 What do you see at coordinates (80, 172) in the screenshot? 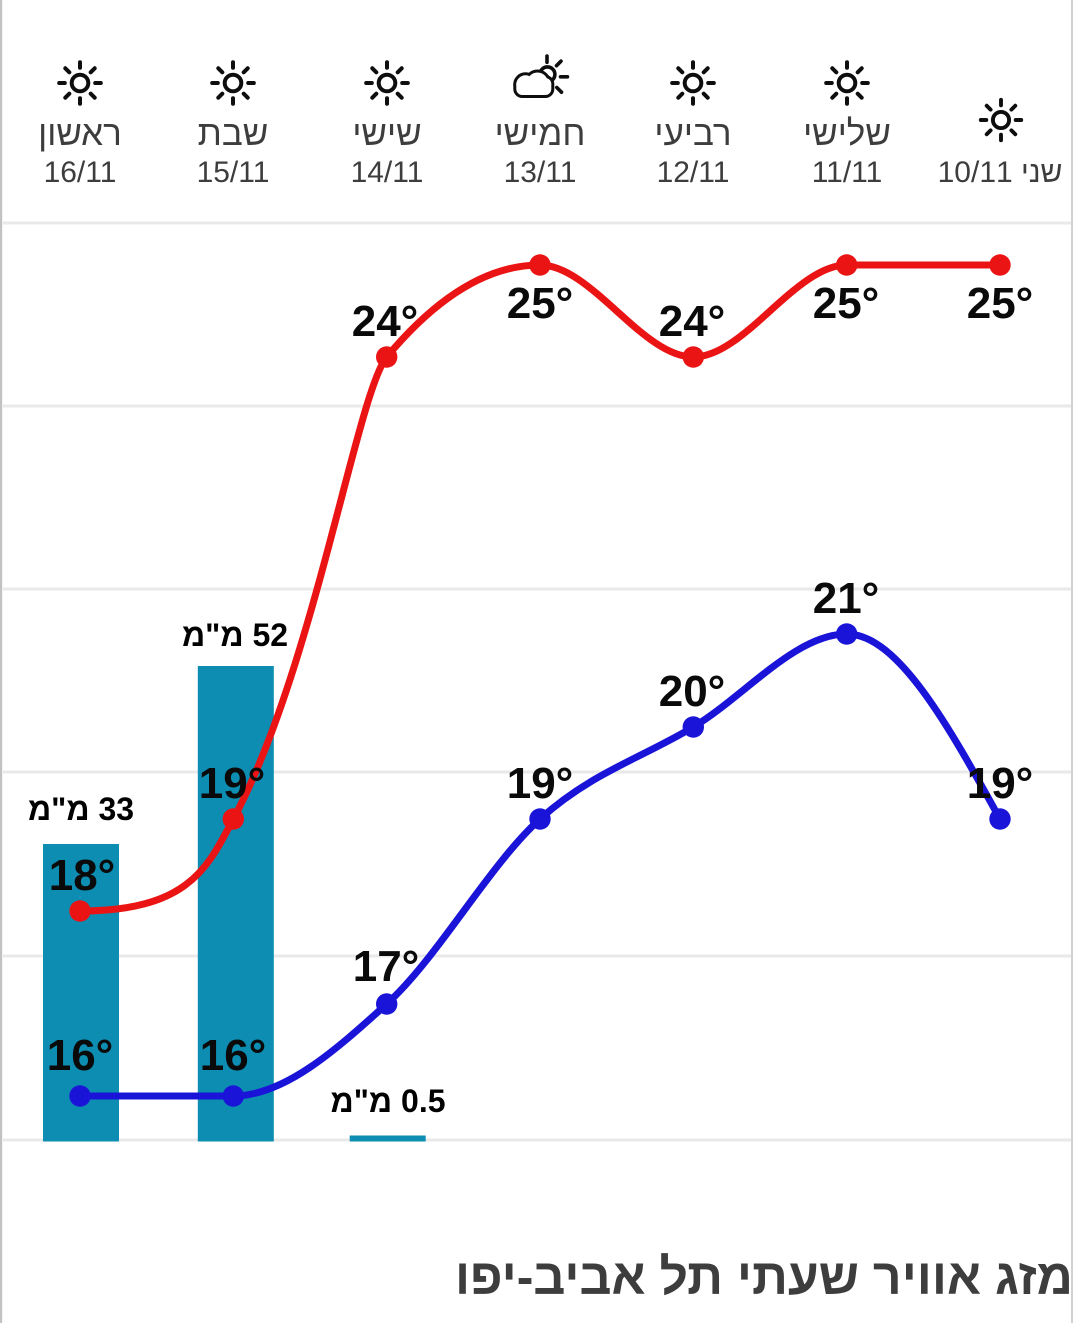
I see `svg-text: 16/11` at bounding box center [80, 172].